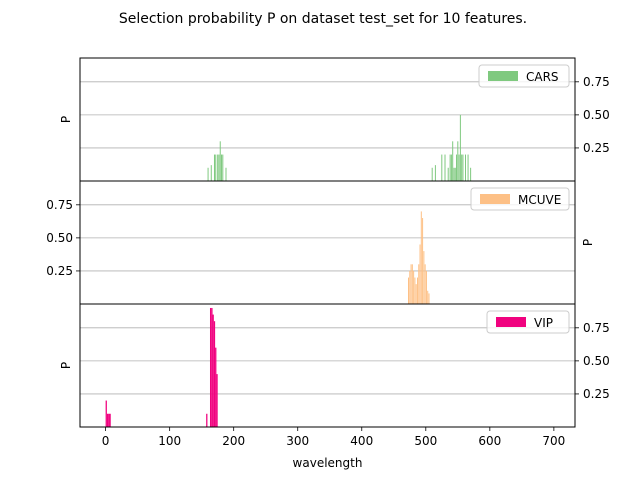 This screenshot has width=640, height=480. I want to click on legend: MCUVE, so click(520, 199).